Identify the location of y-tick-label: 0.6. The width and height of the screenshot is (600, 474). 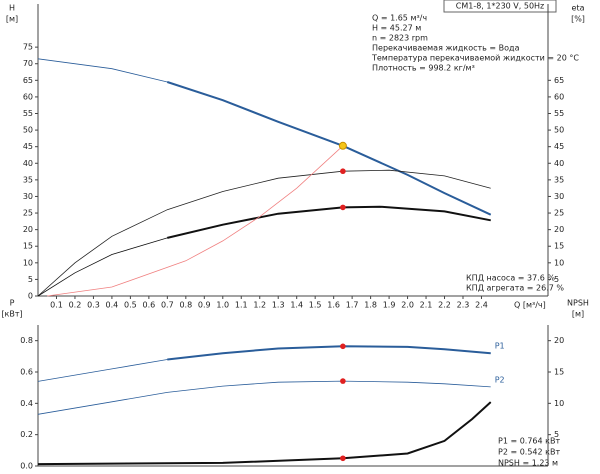
(26, 372).